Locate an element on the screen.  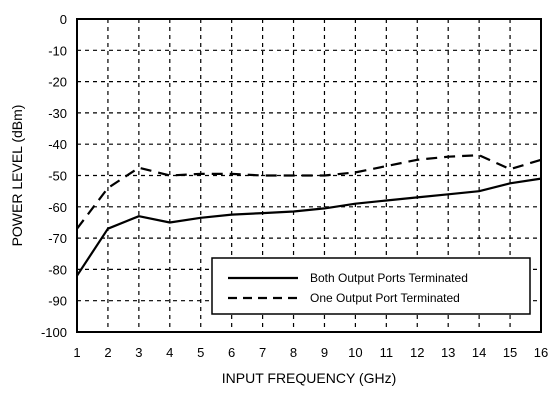
x-tick-label: 8 is located at coordinates (293, 352).